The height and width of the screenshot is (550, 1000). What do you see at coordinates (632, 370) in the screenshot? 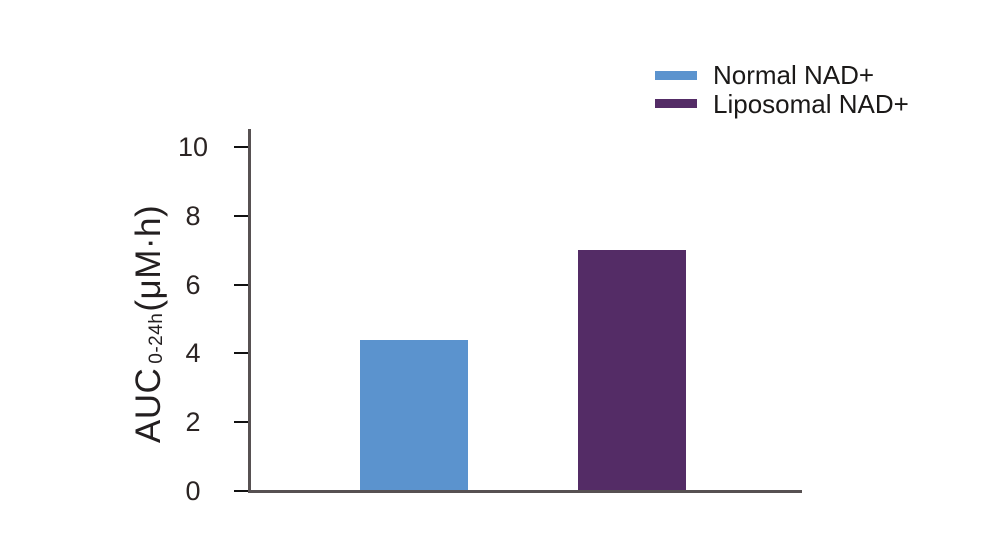
I see `bar-liposomal-nad` at bounding box center [632, 370].